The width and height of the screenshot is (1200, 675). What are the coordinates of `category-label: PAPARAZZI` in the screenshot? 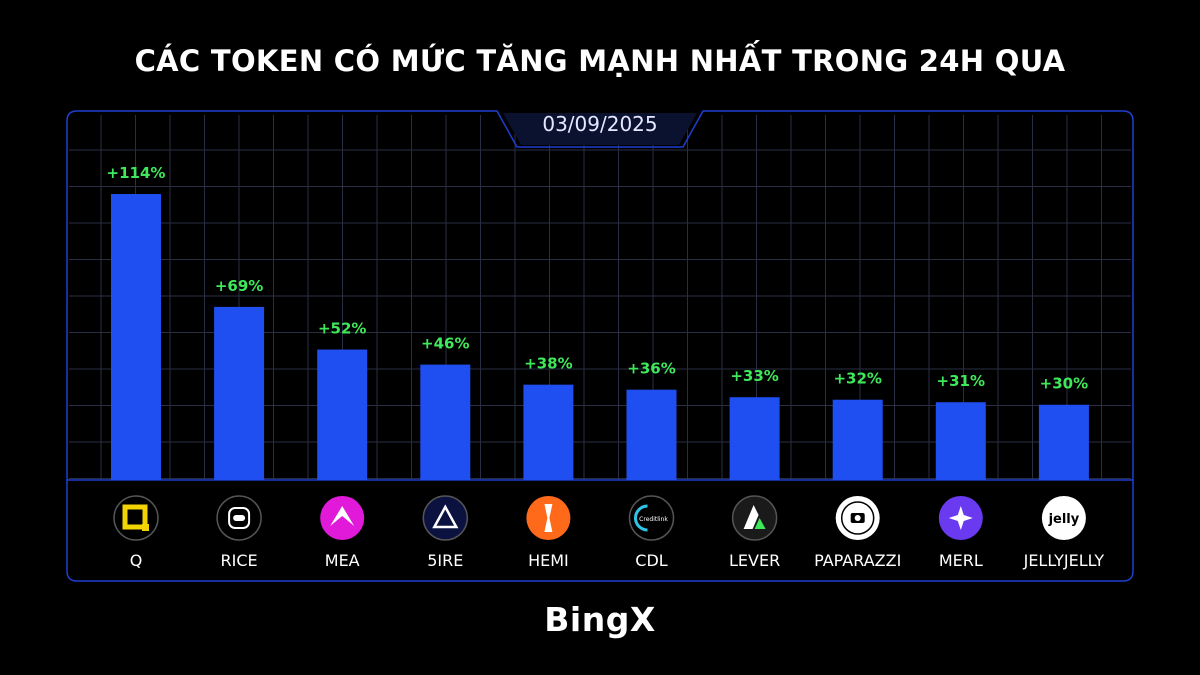 It's located at (857, 560).